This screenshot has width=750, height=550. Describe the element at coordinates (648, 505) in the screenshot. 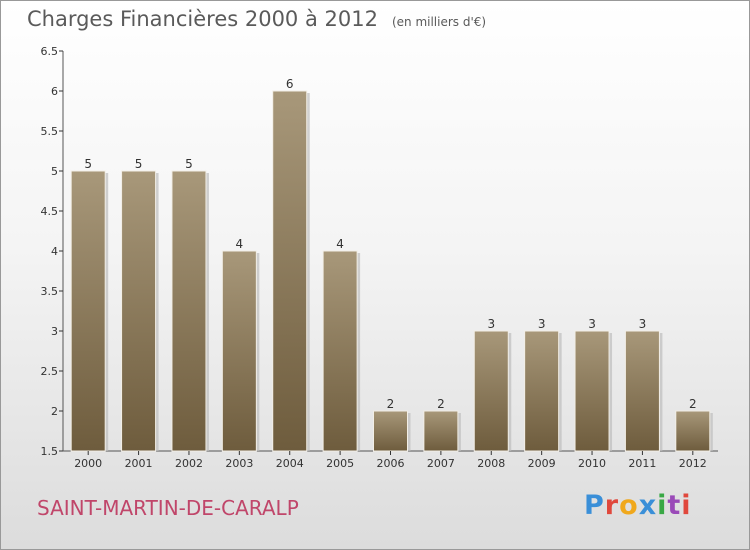

I see `logo-letter: x` at that location.